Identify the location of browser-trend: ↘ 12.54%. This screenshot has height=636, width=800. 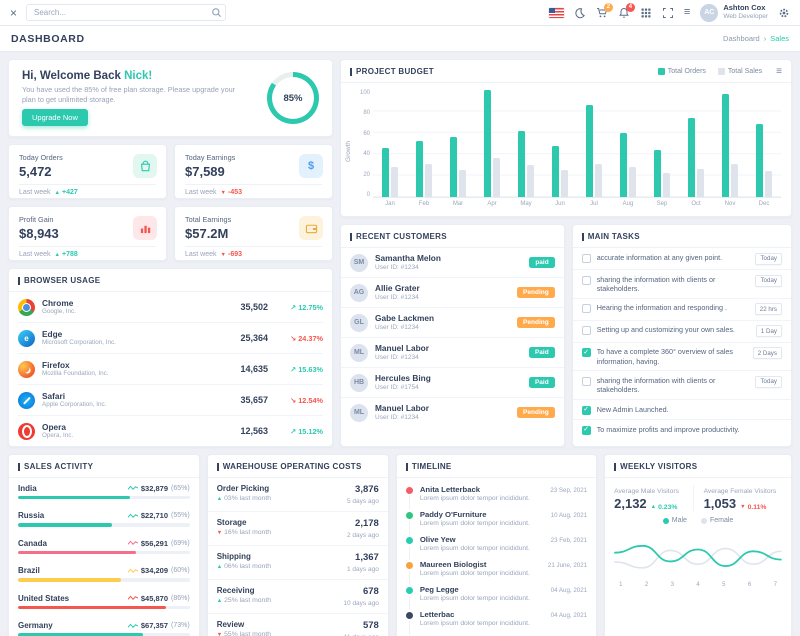
(299, 400).